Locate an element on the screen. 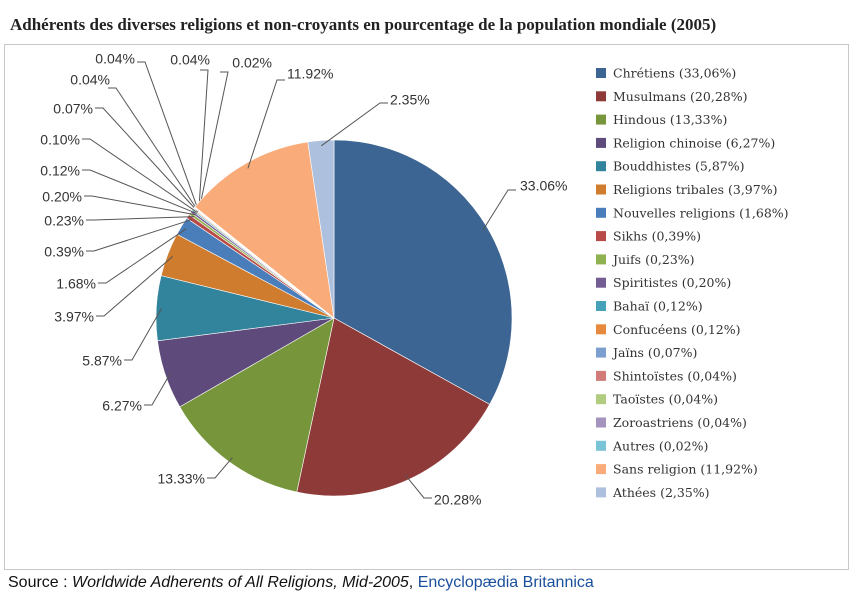 This screenshot has width=853, height=613. data-label: 0.07% is located at coordinates (73, 109).